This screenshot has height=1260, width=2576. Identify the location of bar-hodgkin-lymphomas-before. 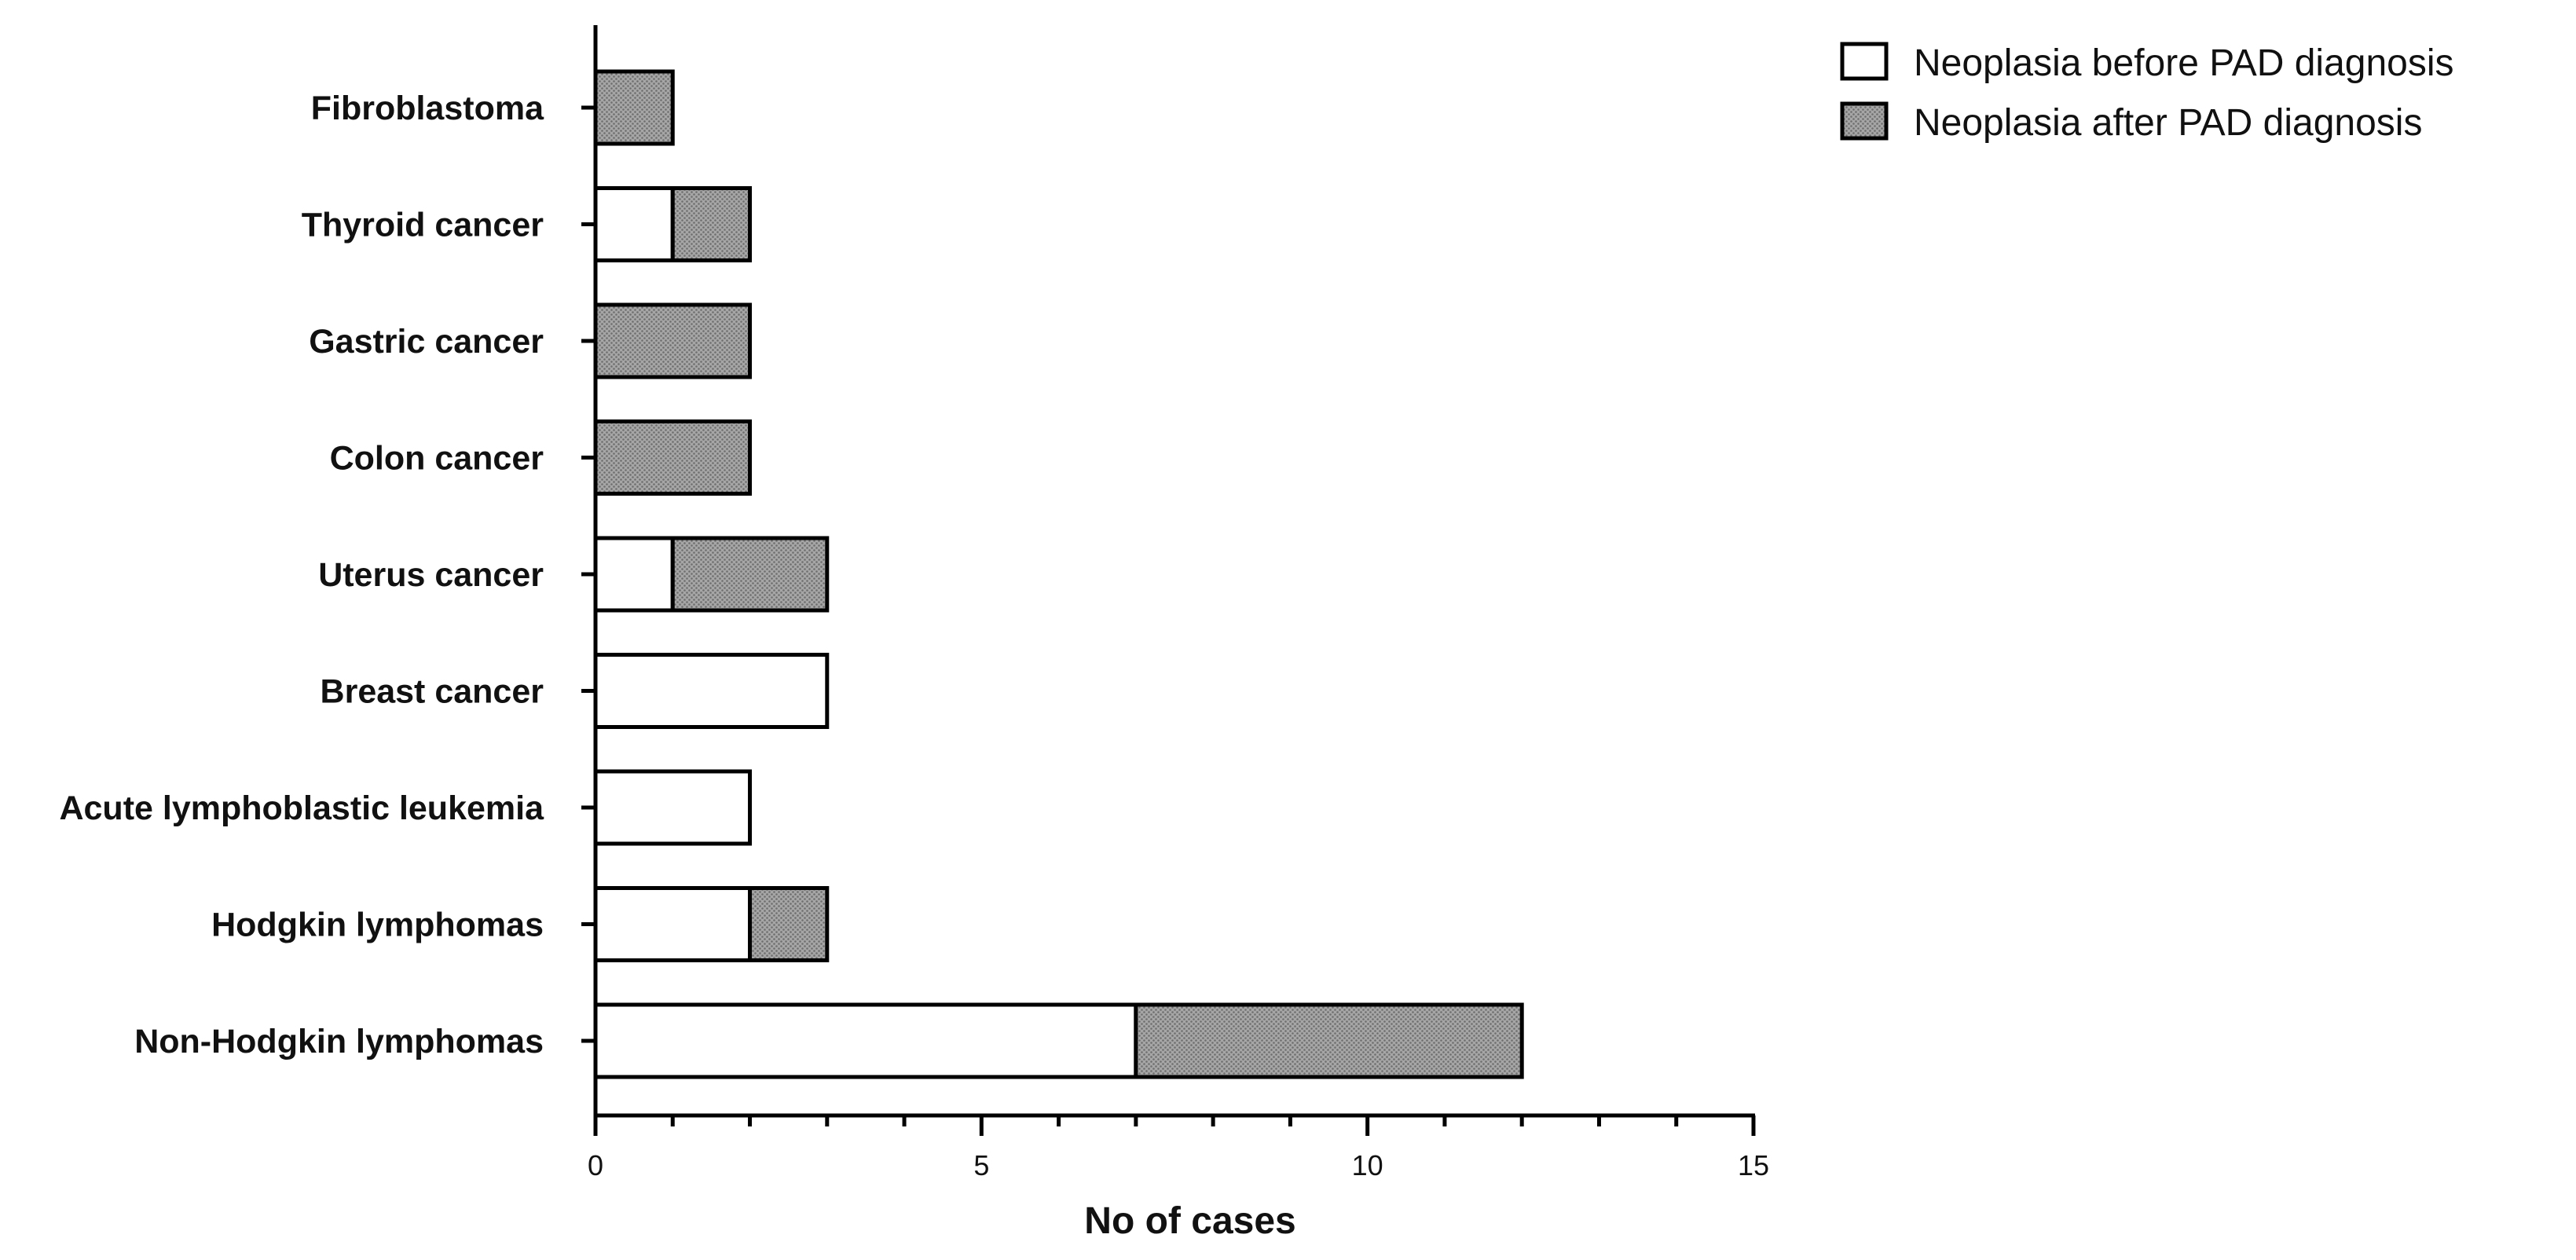
(673, 924).